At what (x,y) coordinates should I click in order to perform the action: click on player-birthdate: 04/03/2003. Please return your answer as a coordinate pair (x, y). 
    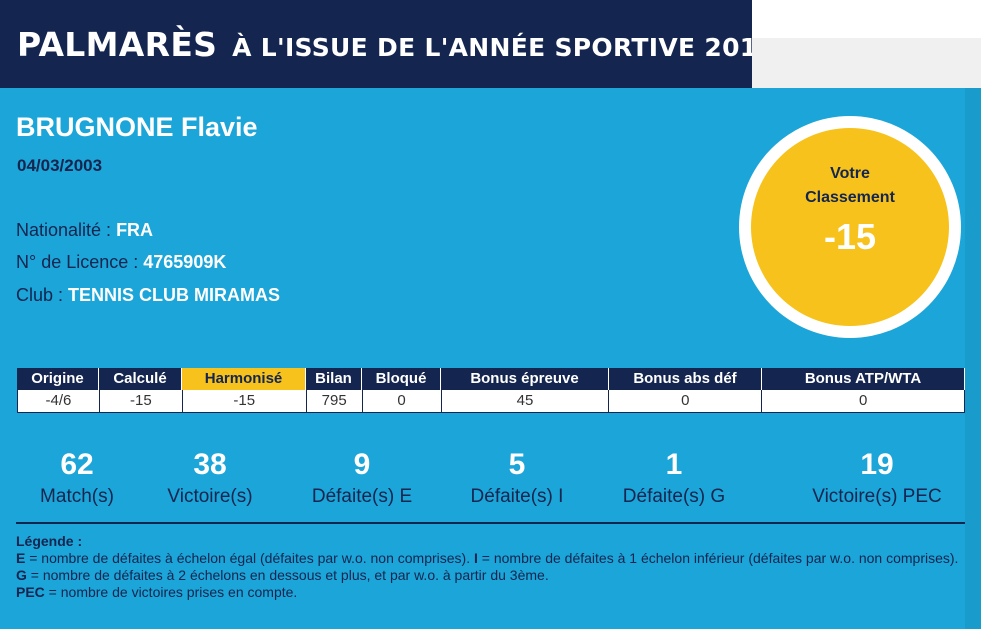
    Looking at the image, I should click on (60, 165).